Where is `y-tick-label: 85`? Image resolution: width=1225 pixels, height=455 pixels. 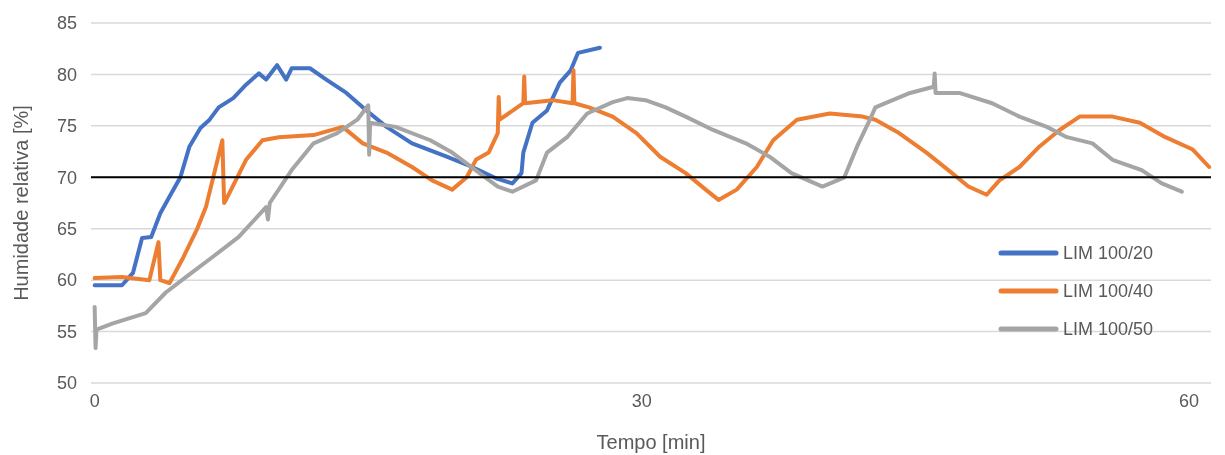 y-tick-label: 85 is located at coordinates (66, 23).